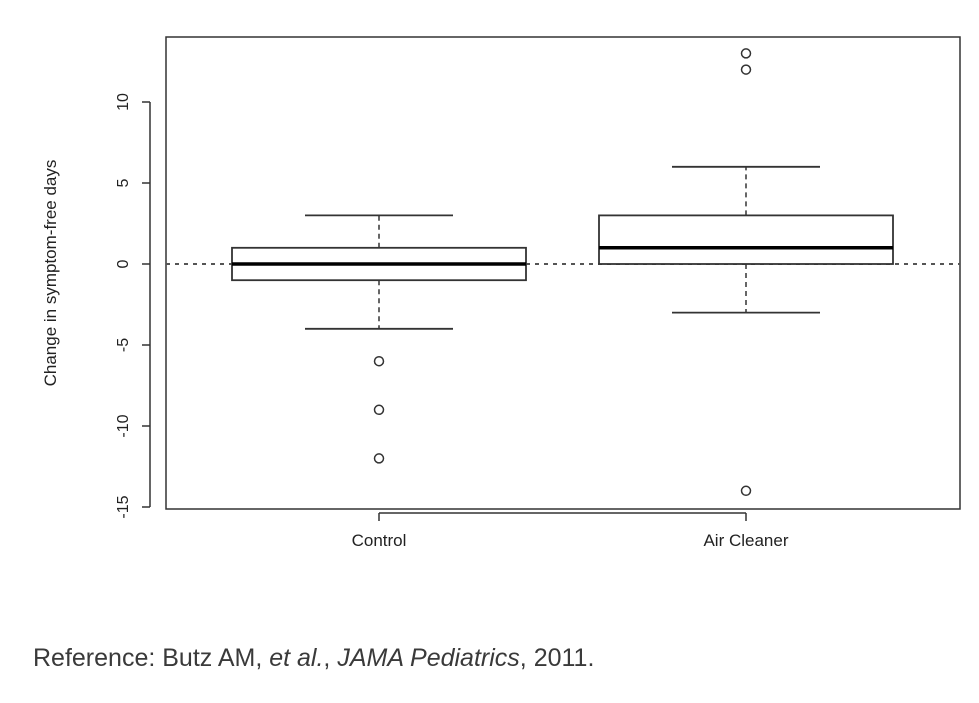  I want to click on y-tick-label-4: 5, so click(123, 182).